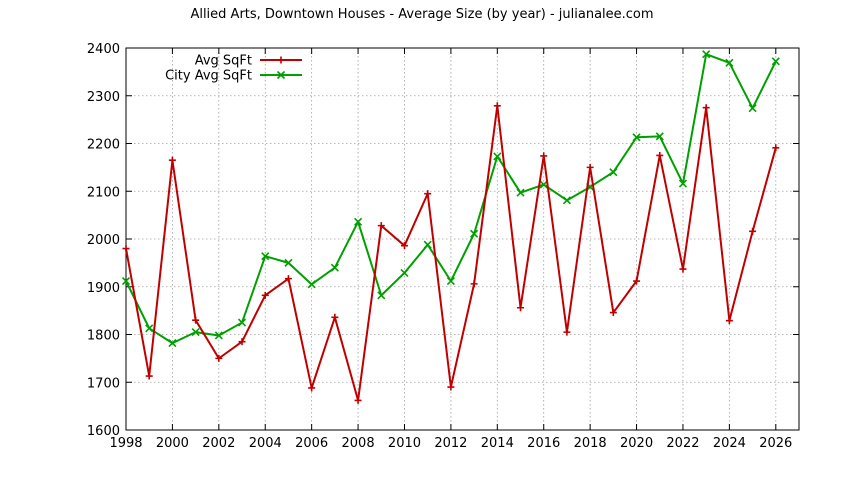  What do you see at coordinates (265, 443) in the screenshot?
I see `x-tick-label: 2004` at bounding box center [265, 443].